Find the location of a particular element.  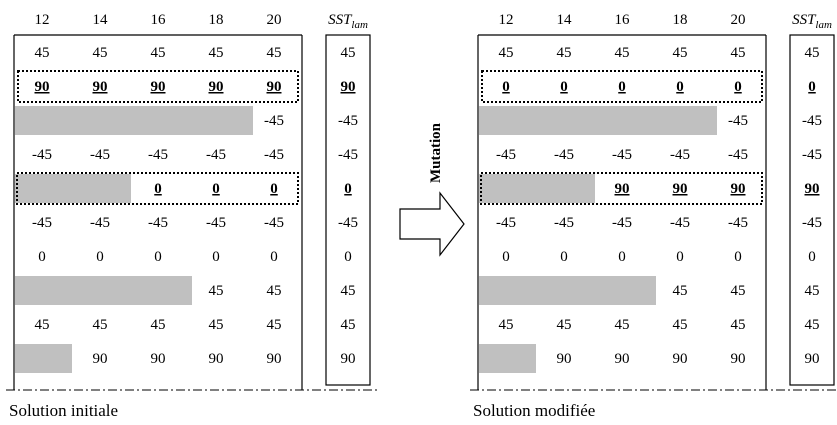

column-header: 16 is located at coordinates (159, 20).